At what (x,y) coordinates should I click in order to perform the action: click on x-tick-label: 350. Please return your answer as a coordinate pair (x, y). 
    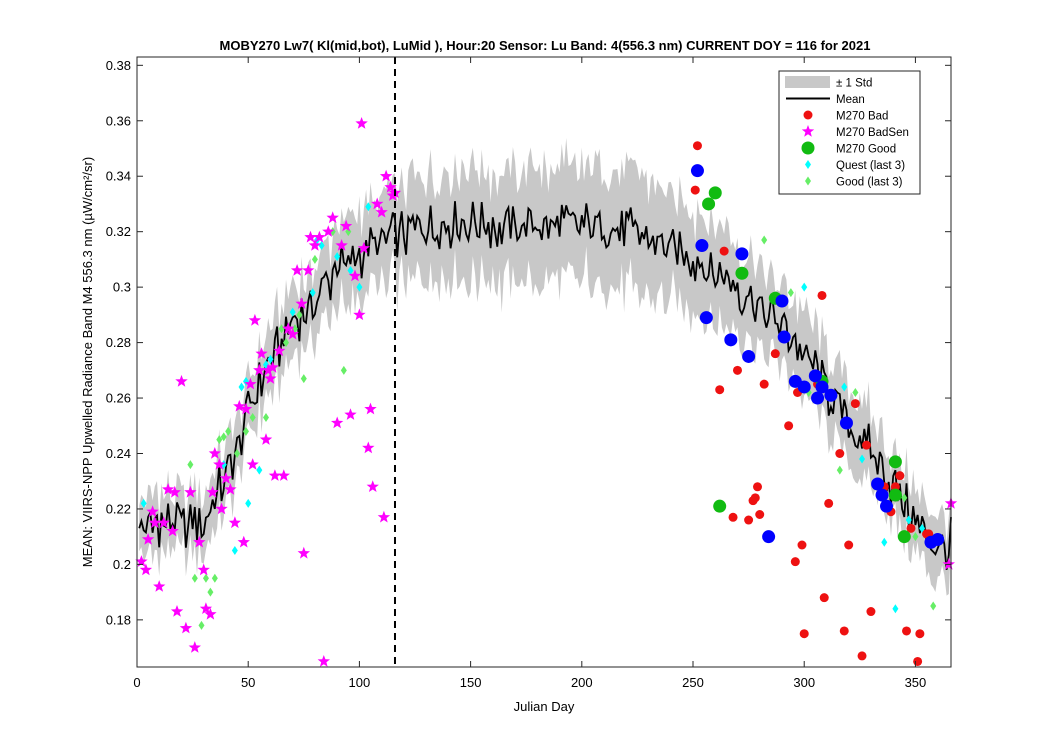
    Looking at the image, I should click on (916, 682).